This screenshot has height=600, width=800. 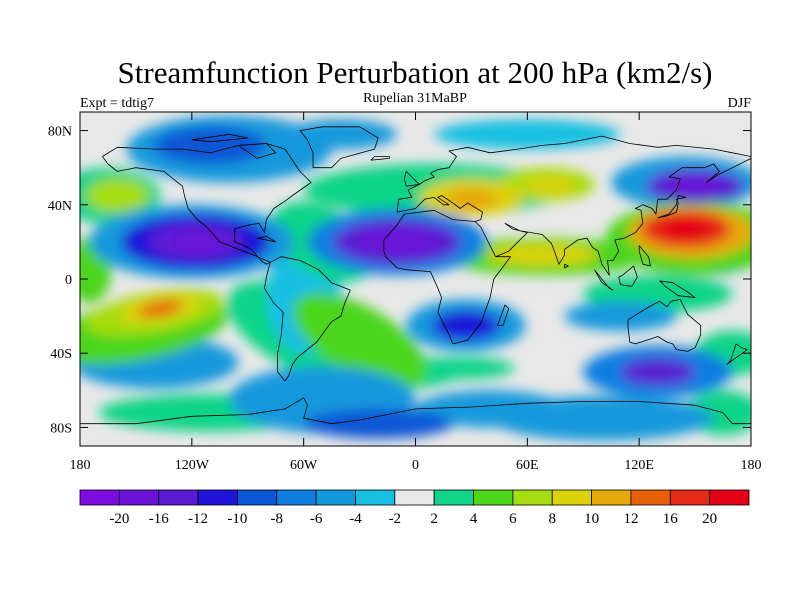 I want to click on x-tick-label: 120E, so click(x=639, y=465).